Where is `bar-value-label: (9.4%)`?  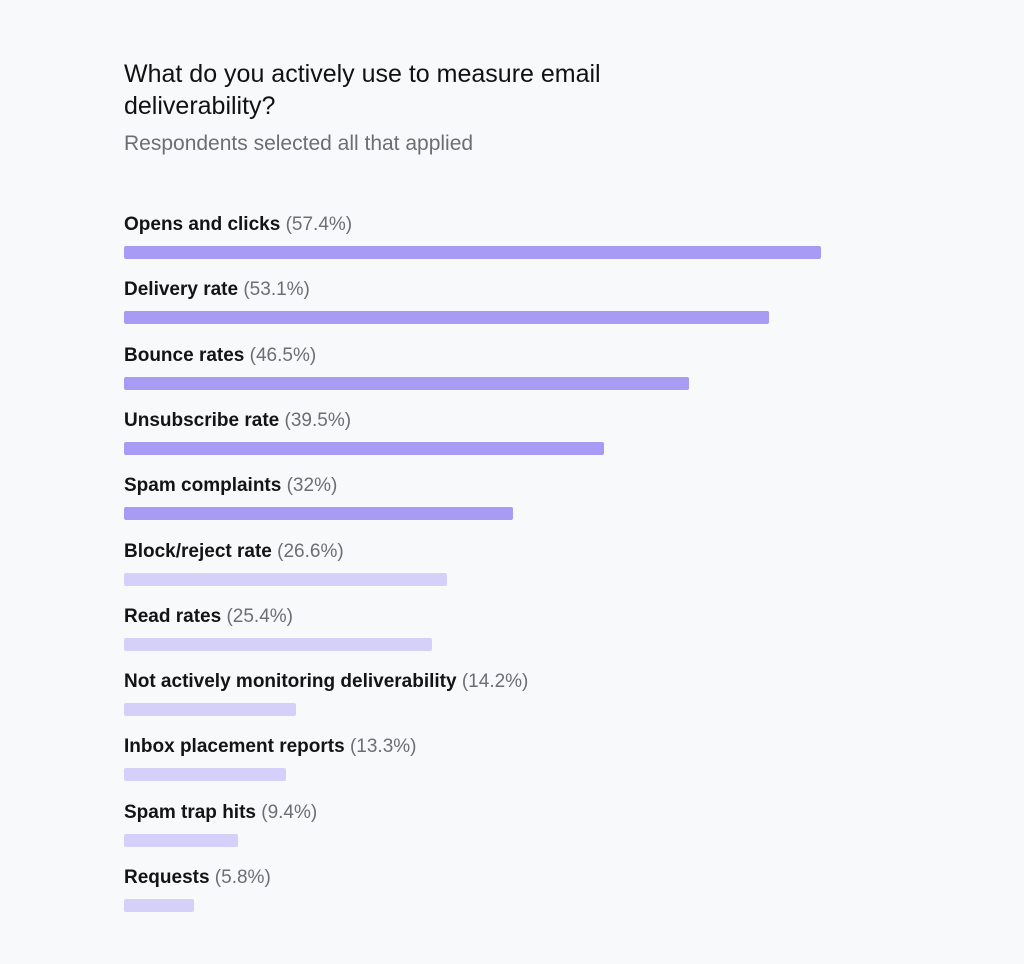
bar-value-label: (9.4%) is located at coordinates (286, 812).